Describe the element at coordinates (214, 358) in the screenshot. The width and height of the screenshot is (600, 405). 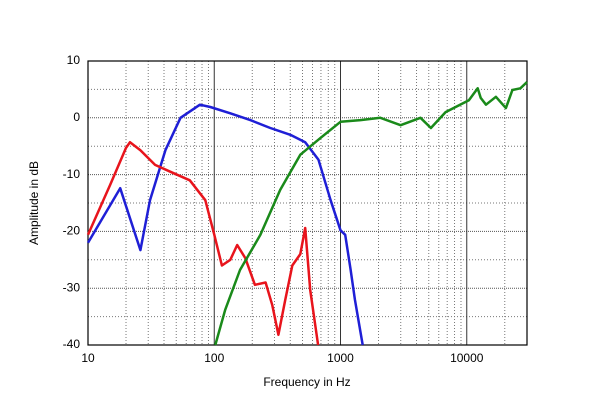
I see `x-tick-label: 100` at that location.